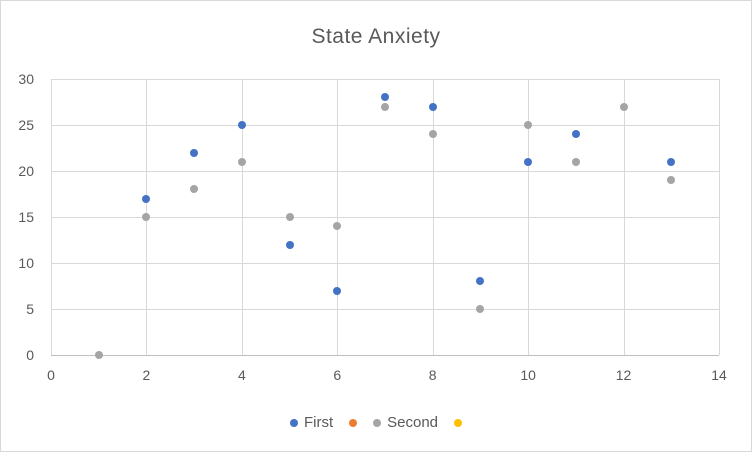 Image resolution: width=752 pixels, height=452 pixels. Describe the element at coordinates (30, 355) in the screenshot. I see `y-tick-label: 0` at that location.